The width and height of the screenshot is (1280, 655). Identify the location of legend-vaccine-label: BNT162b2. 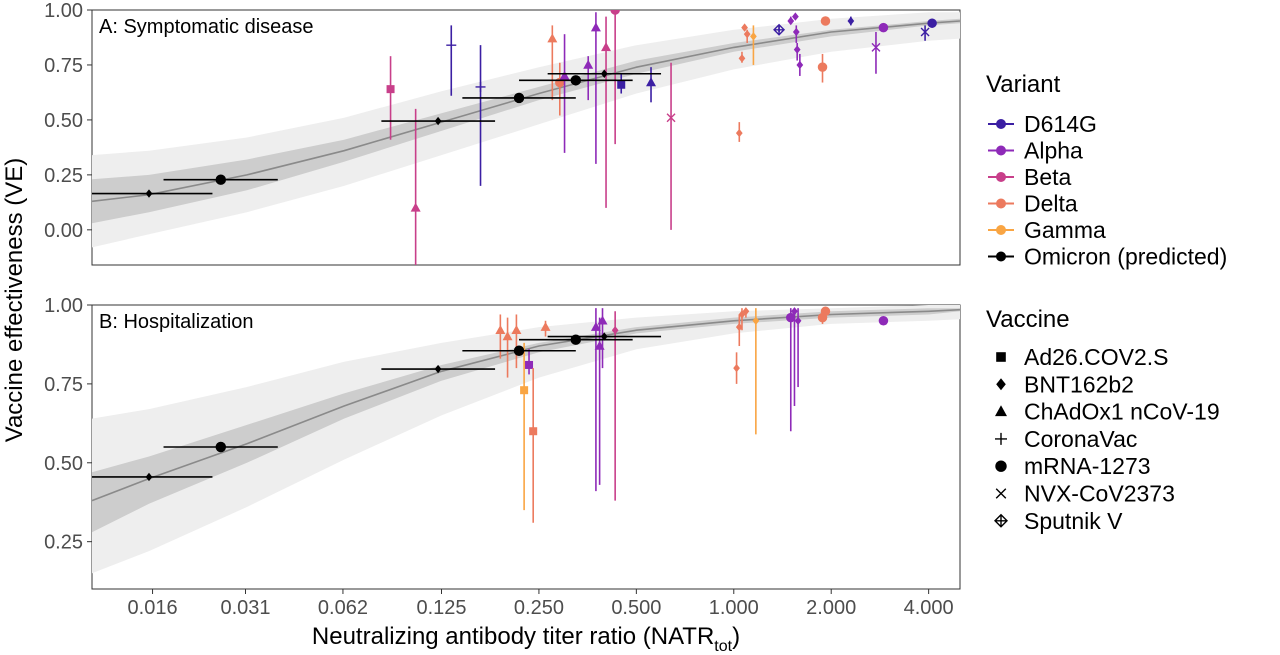
(1079, 384).